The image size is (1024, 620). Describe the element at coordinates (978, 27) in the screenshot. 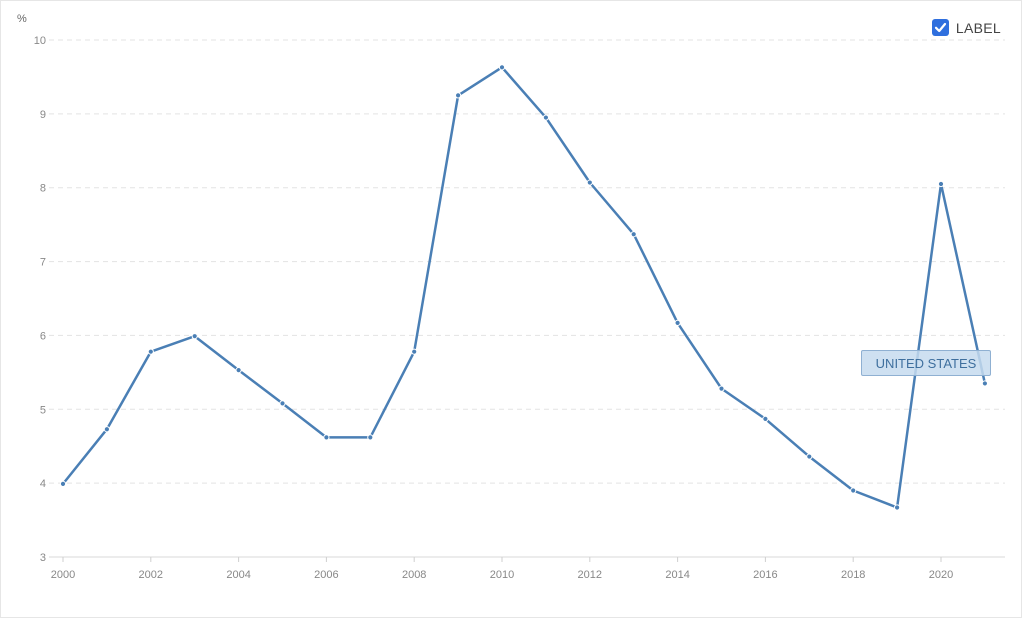

I see `label-toggle-text: LABEL` at that location.